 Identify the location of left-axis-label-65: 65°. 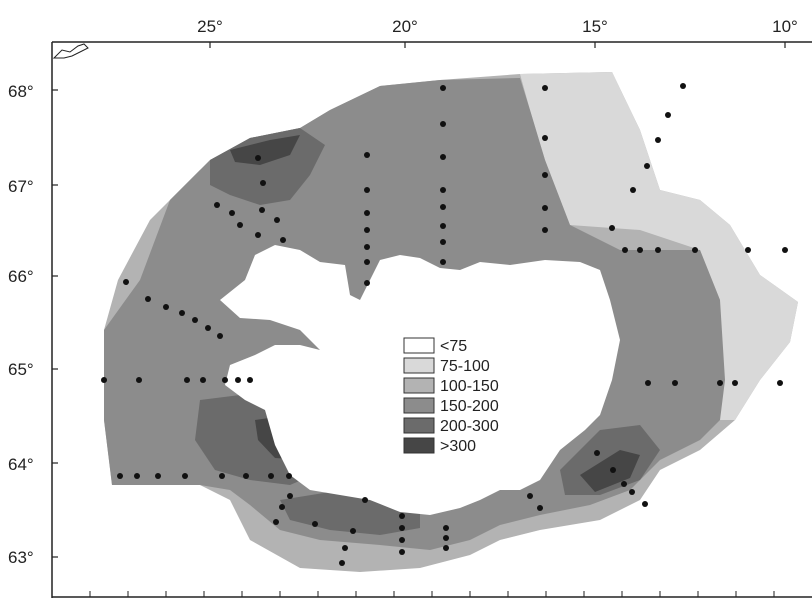
(21, 369).